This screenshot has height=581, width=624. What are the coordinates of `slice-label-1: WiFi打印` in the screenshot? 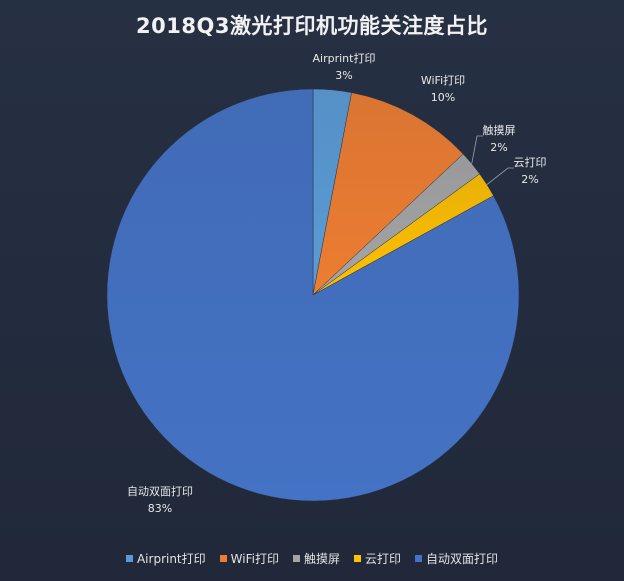 It's located at (443, 80).